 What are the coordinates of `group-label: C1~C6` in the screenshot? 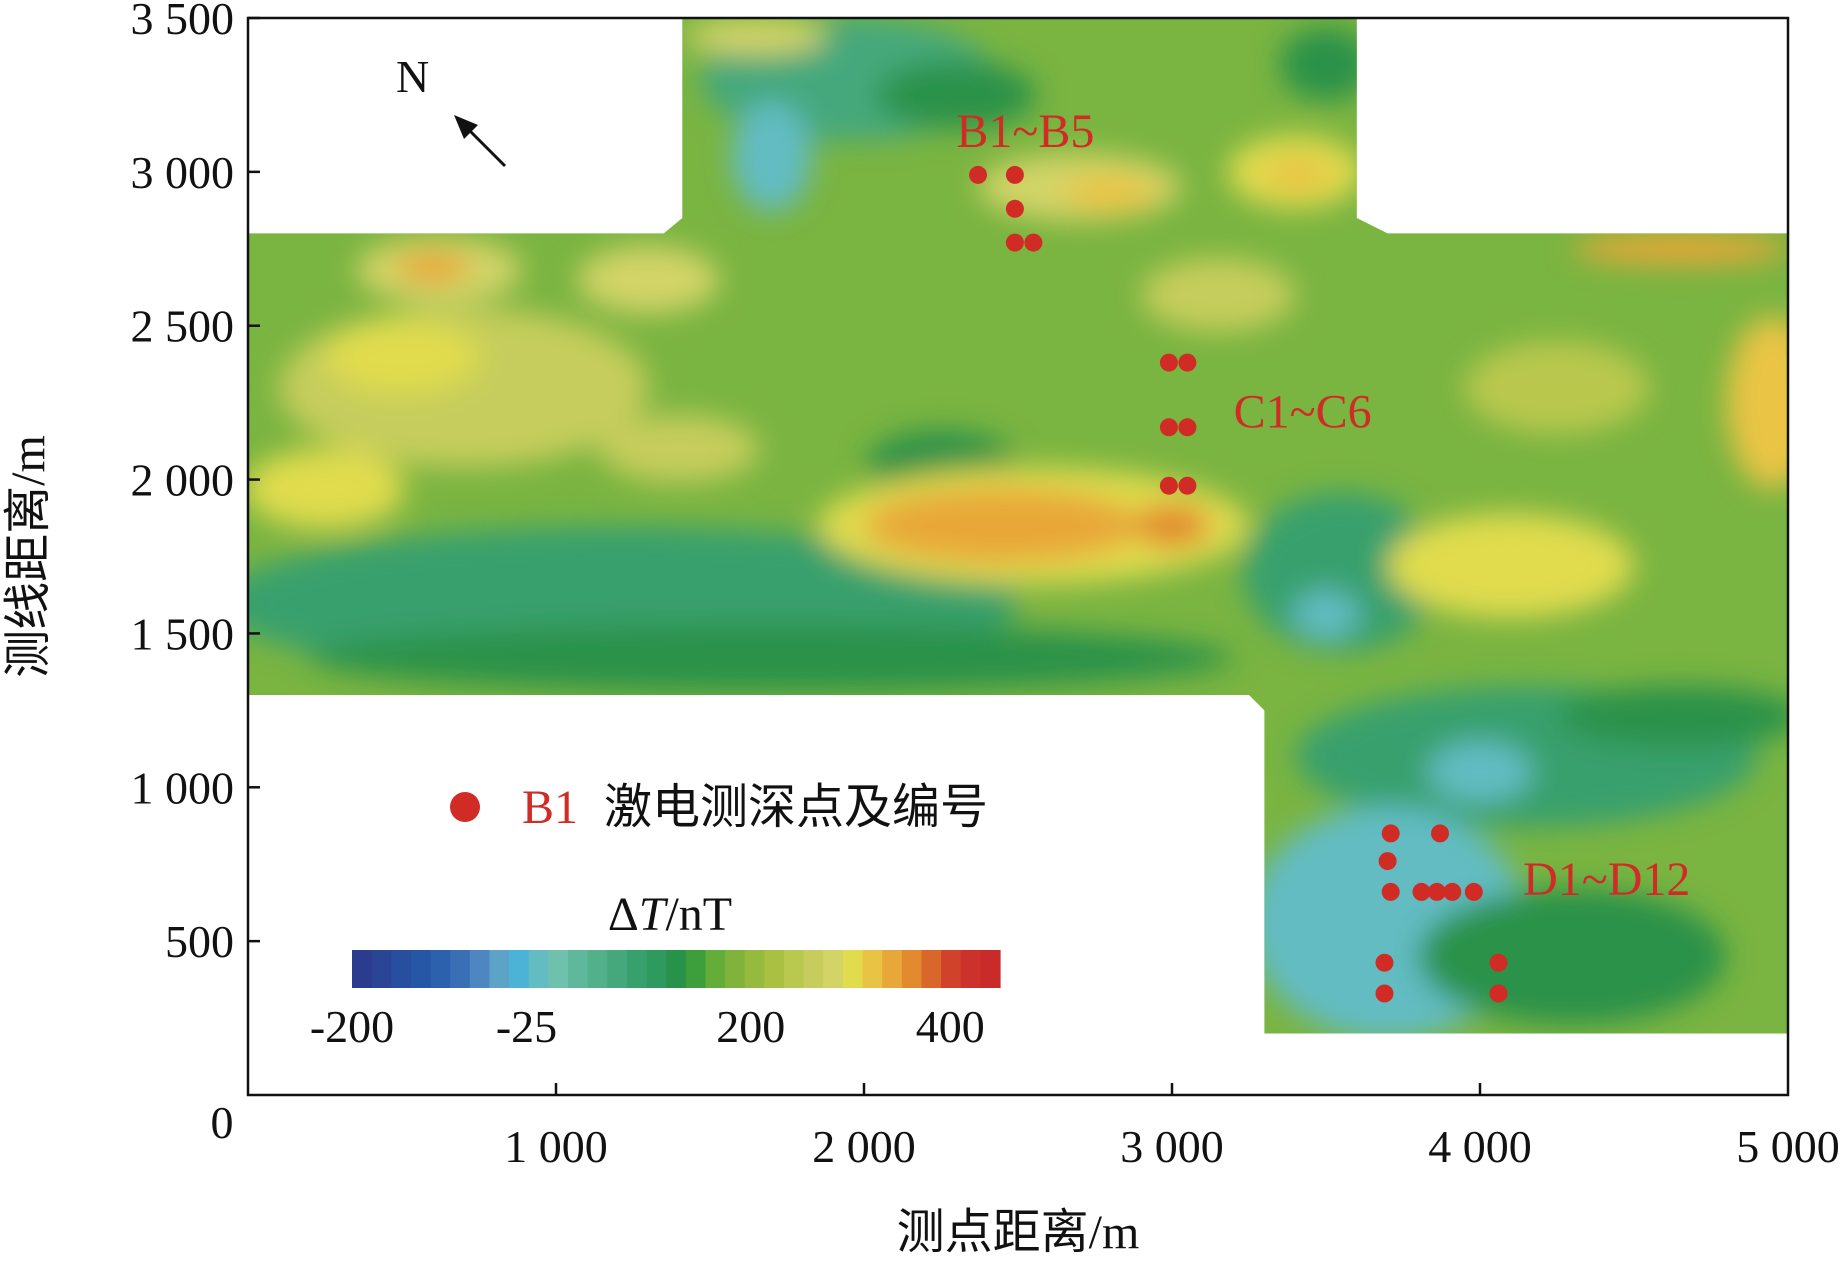 It's located at (1303, 411).